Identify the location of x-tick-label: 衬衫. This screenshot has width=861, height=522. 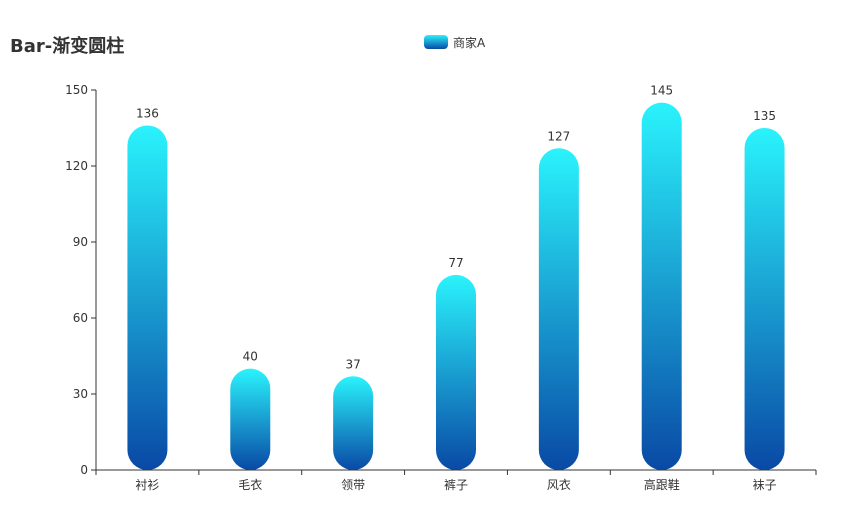
(147, 485).